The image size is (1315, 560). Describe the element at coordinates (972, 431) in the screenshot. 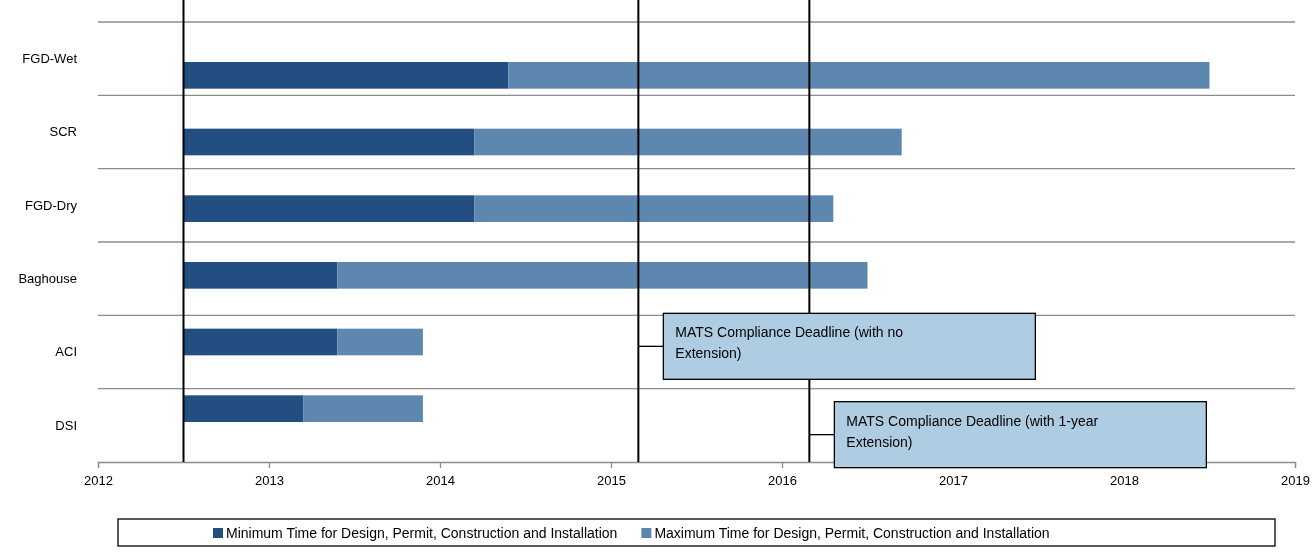

I see `ref-line-label: MATS Compliance Deadline (with 1-year Extension)` at that location.